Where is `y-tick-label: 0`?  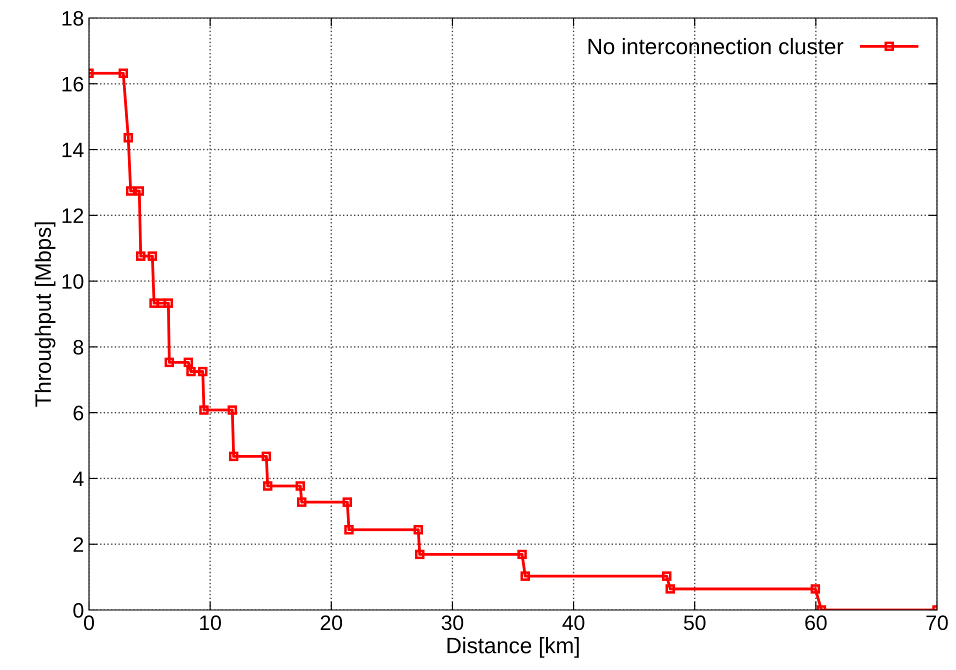
y-tick-label: 0 is located at coordinates (78, 610).